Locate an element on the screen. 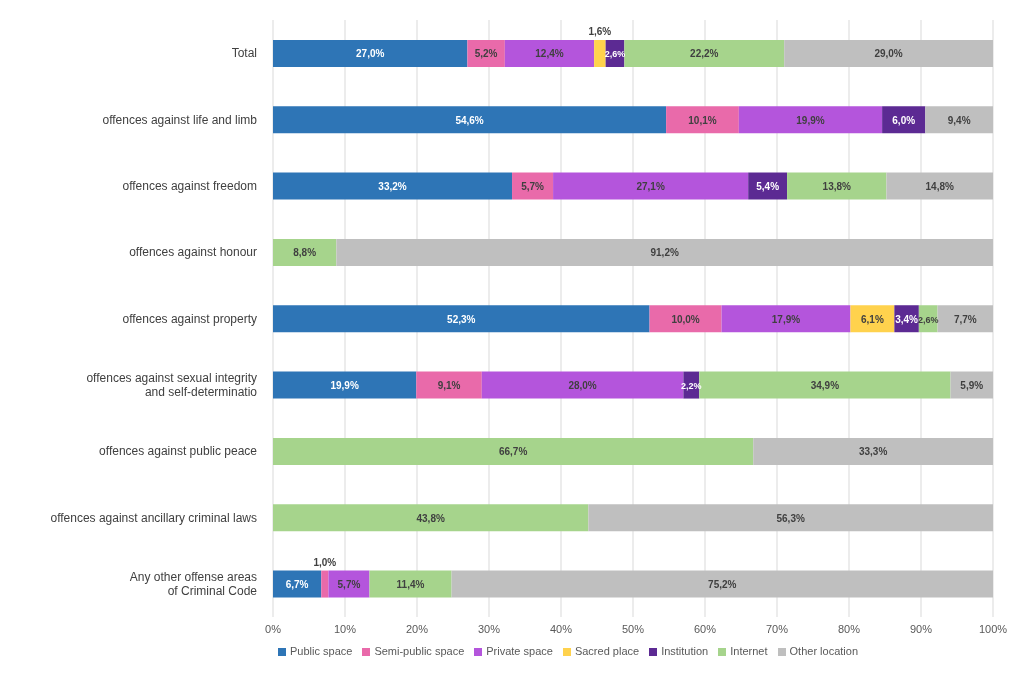  x-tick-label: 20% is located at coordinates (417, 628).